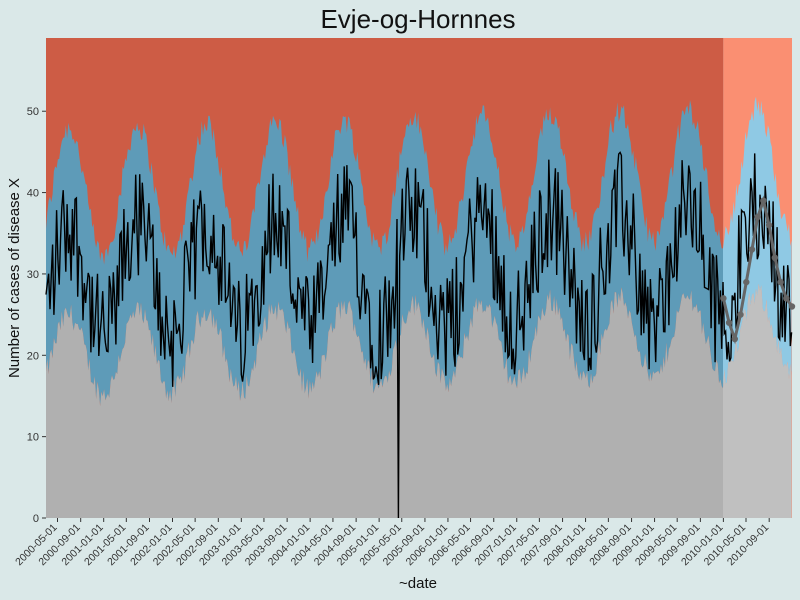 The image size is (800, 600). I want to click on y-axis-title: Number of cases of disease X, so click(14, 278).